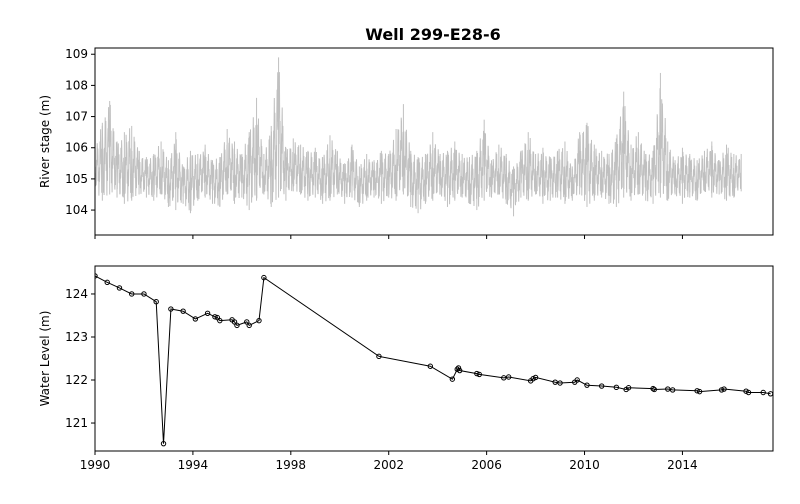  Describe the element at coordinates (76, 148) in the screenshot. I see `y-tick-label: 106` at that location.